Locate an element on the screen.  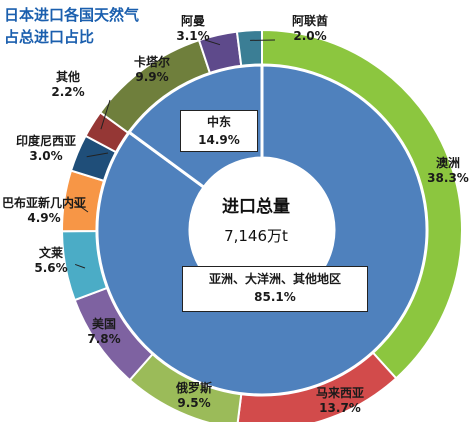
slice-pct: 2.0% is located at coordinates (310, 36).